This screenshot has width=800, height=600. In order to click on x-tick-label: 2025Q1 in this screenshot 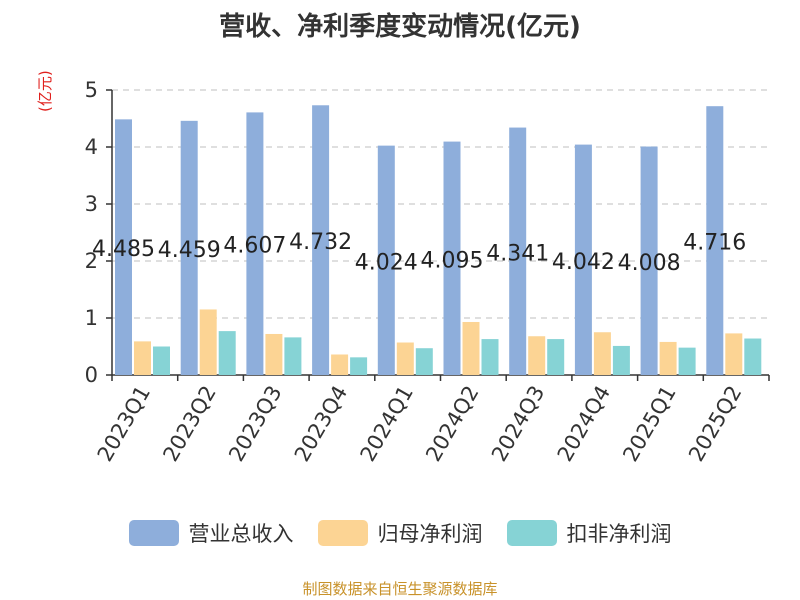, I will do `click(649, 424)`.